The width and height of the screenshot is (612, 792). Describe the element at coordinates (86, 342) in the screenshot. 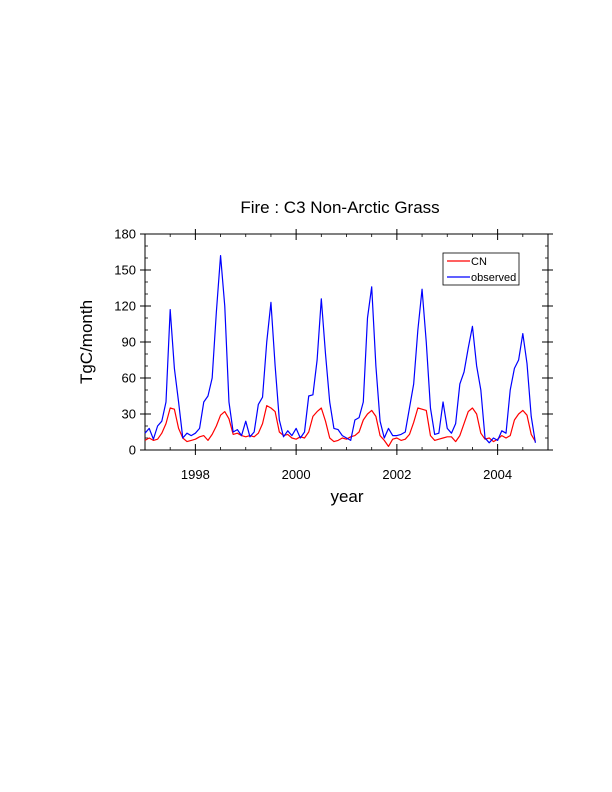

I see `y-axis-label: TgC/month` at that location.